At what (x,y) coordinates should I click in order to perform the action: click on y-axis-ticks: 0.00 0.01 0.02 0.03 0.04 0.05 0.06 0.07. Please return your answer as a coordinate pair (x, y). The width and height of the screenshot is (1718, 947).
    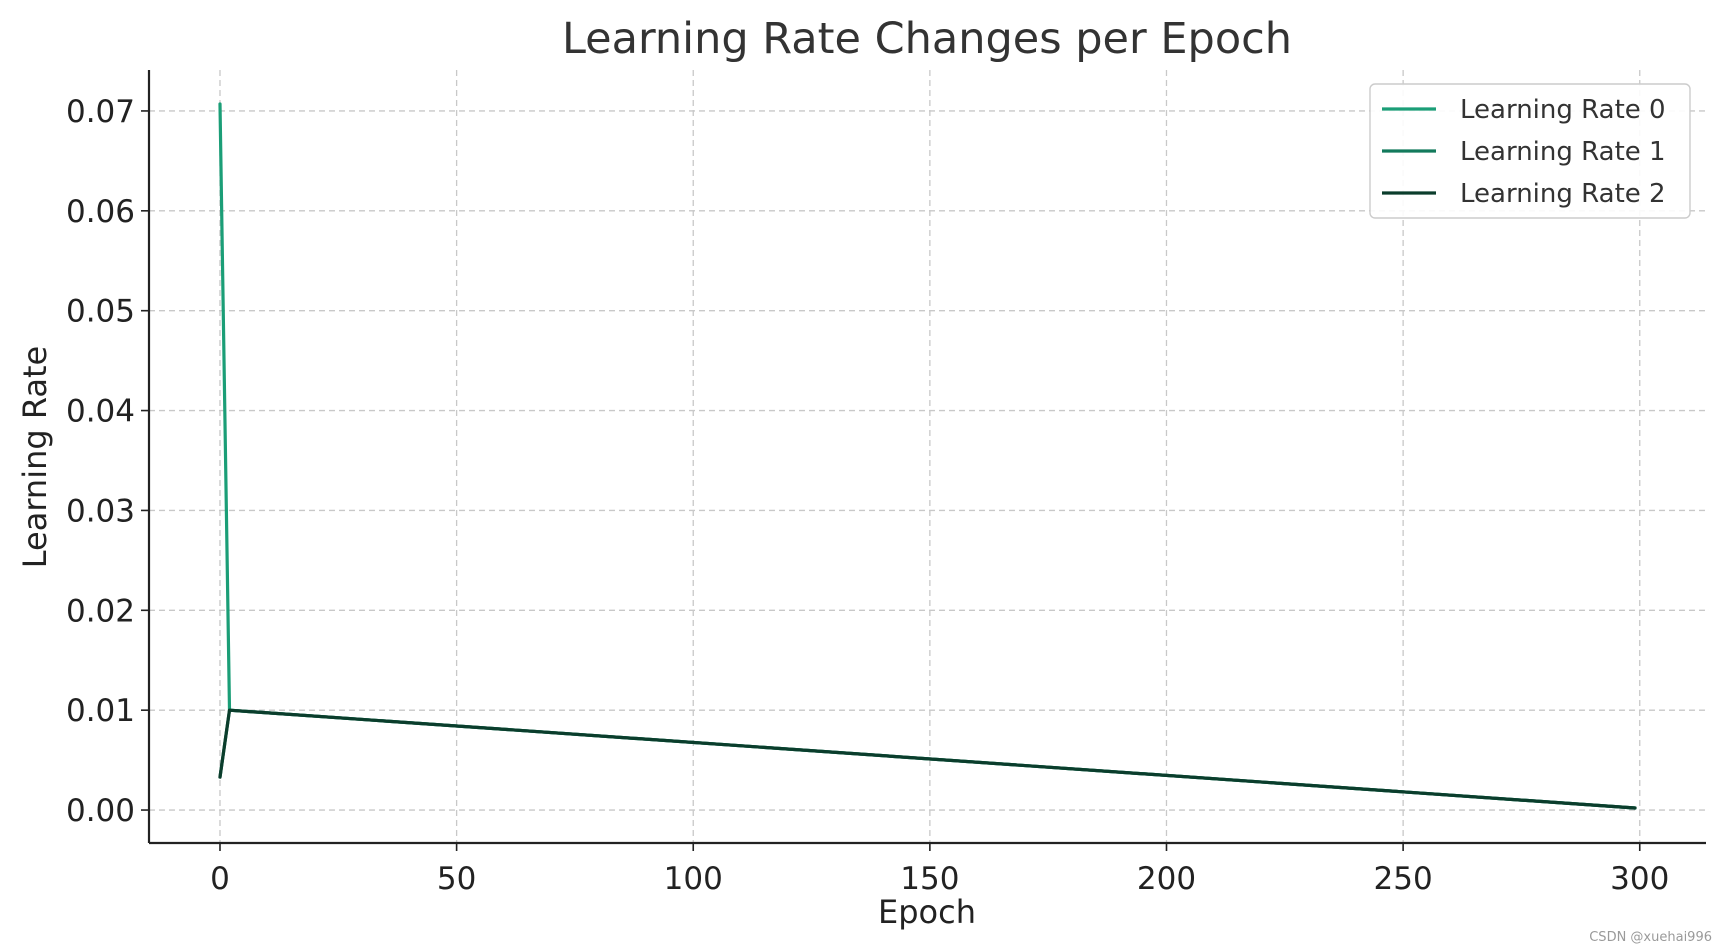
    Looking at the image, I should click on (107, 461).